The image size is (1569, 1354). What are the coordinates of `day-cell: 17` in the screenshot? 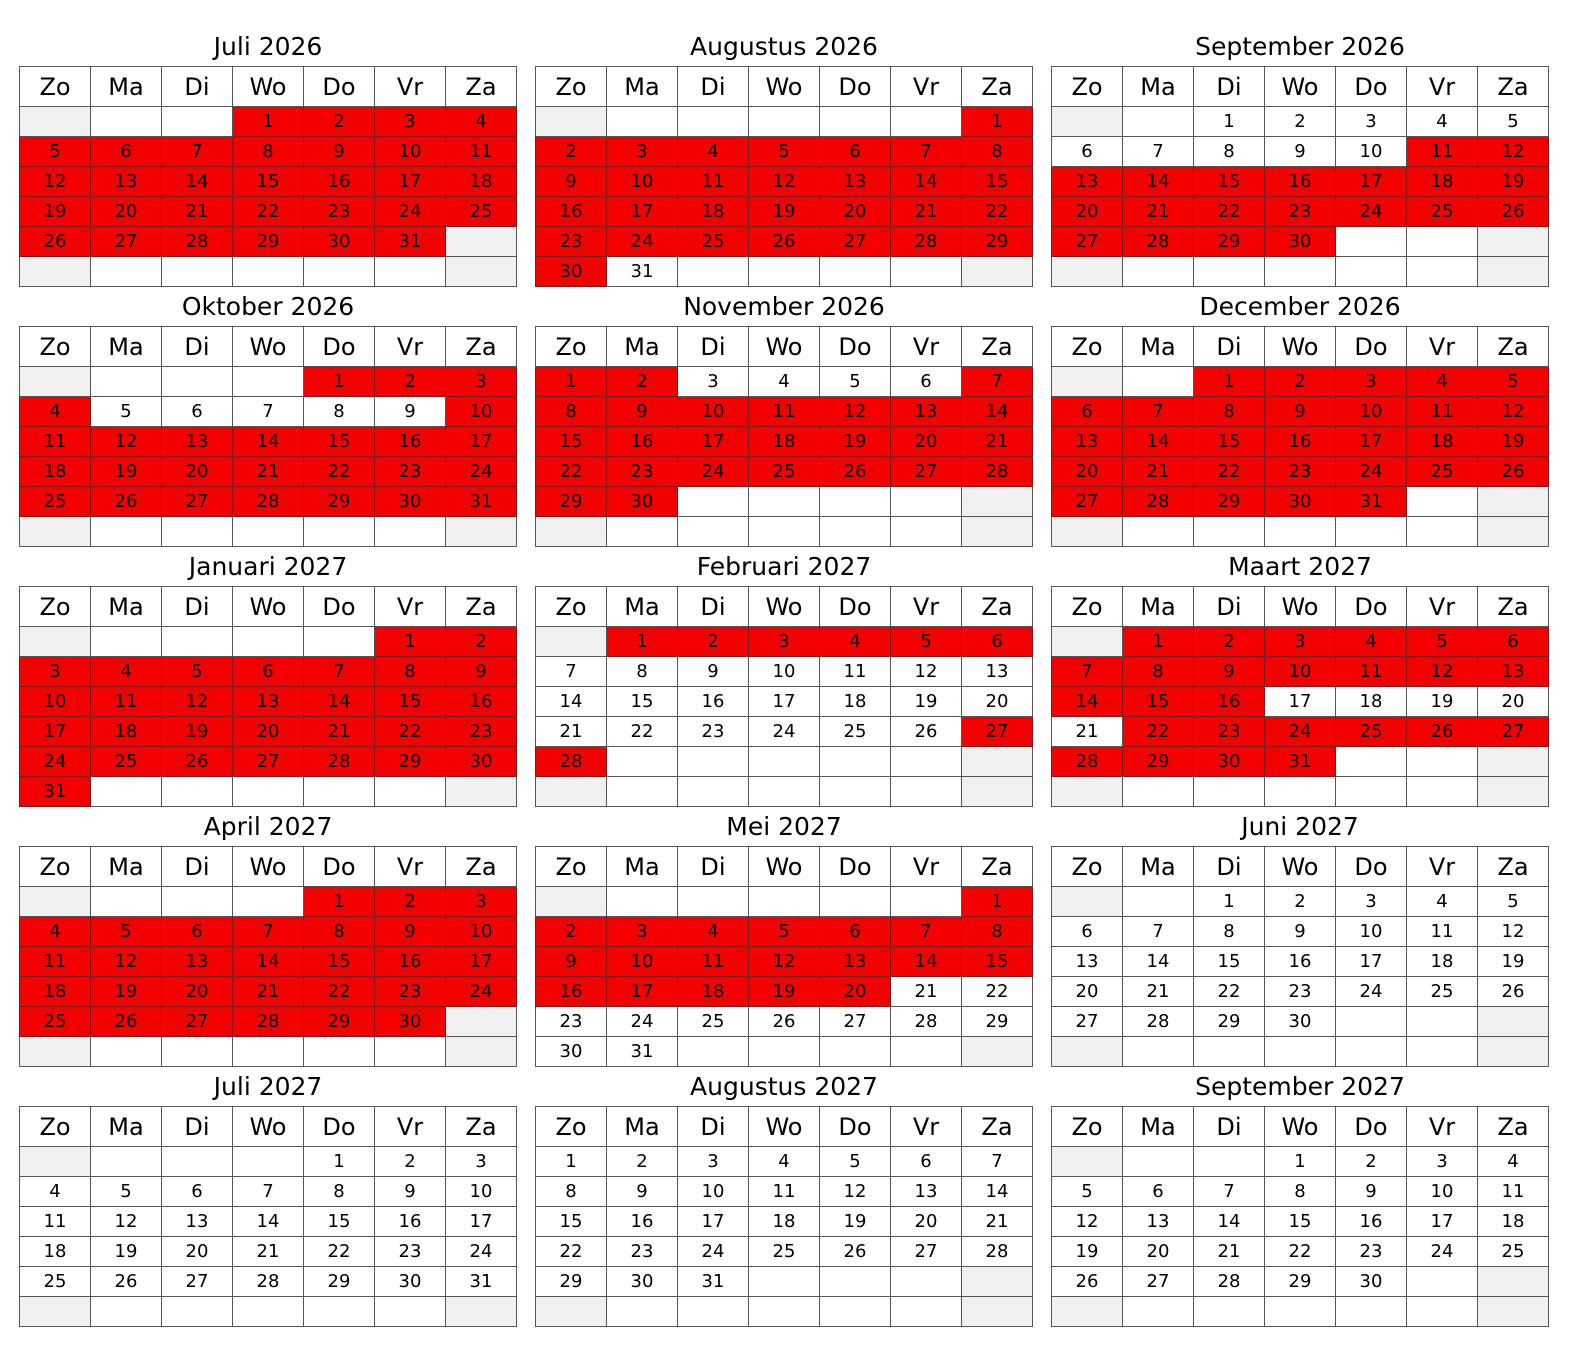 It's located at (1371, 961).